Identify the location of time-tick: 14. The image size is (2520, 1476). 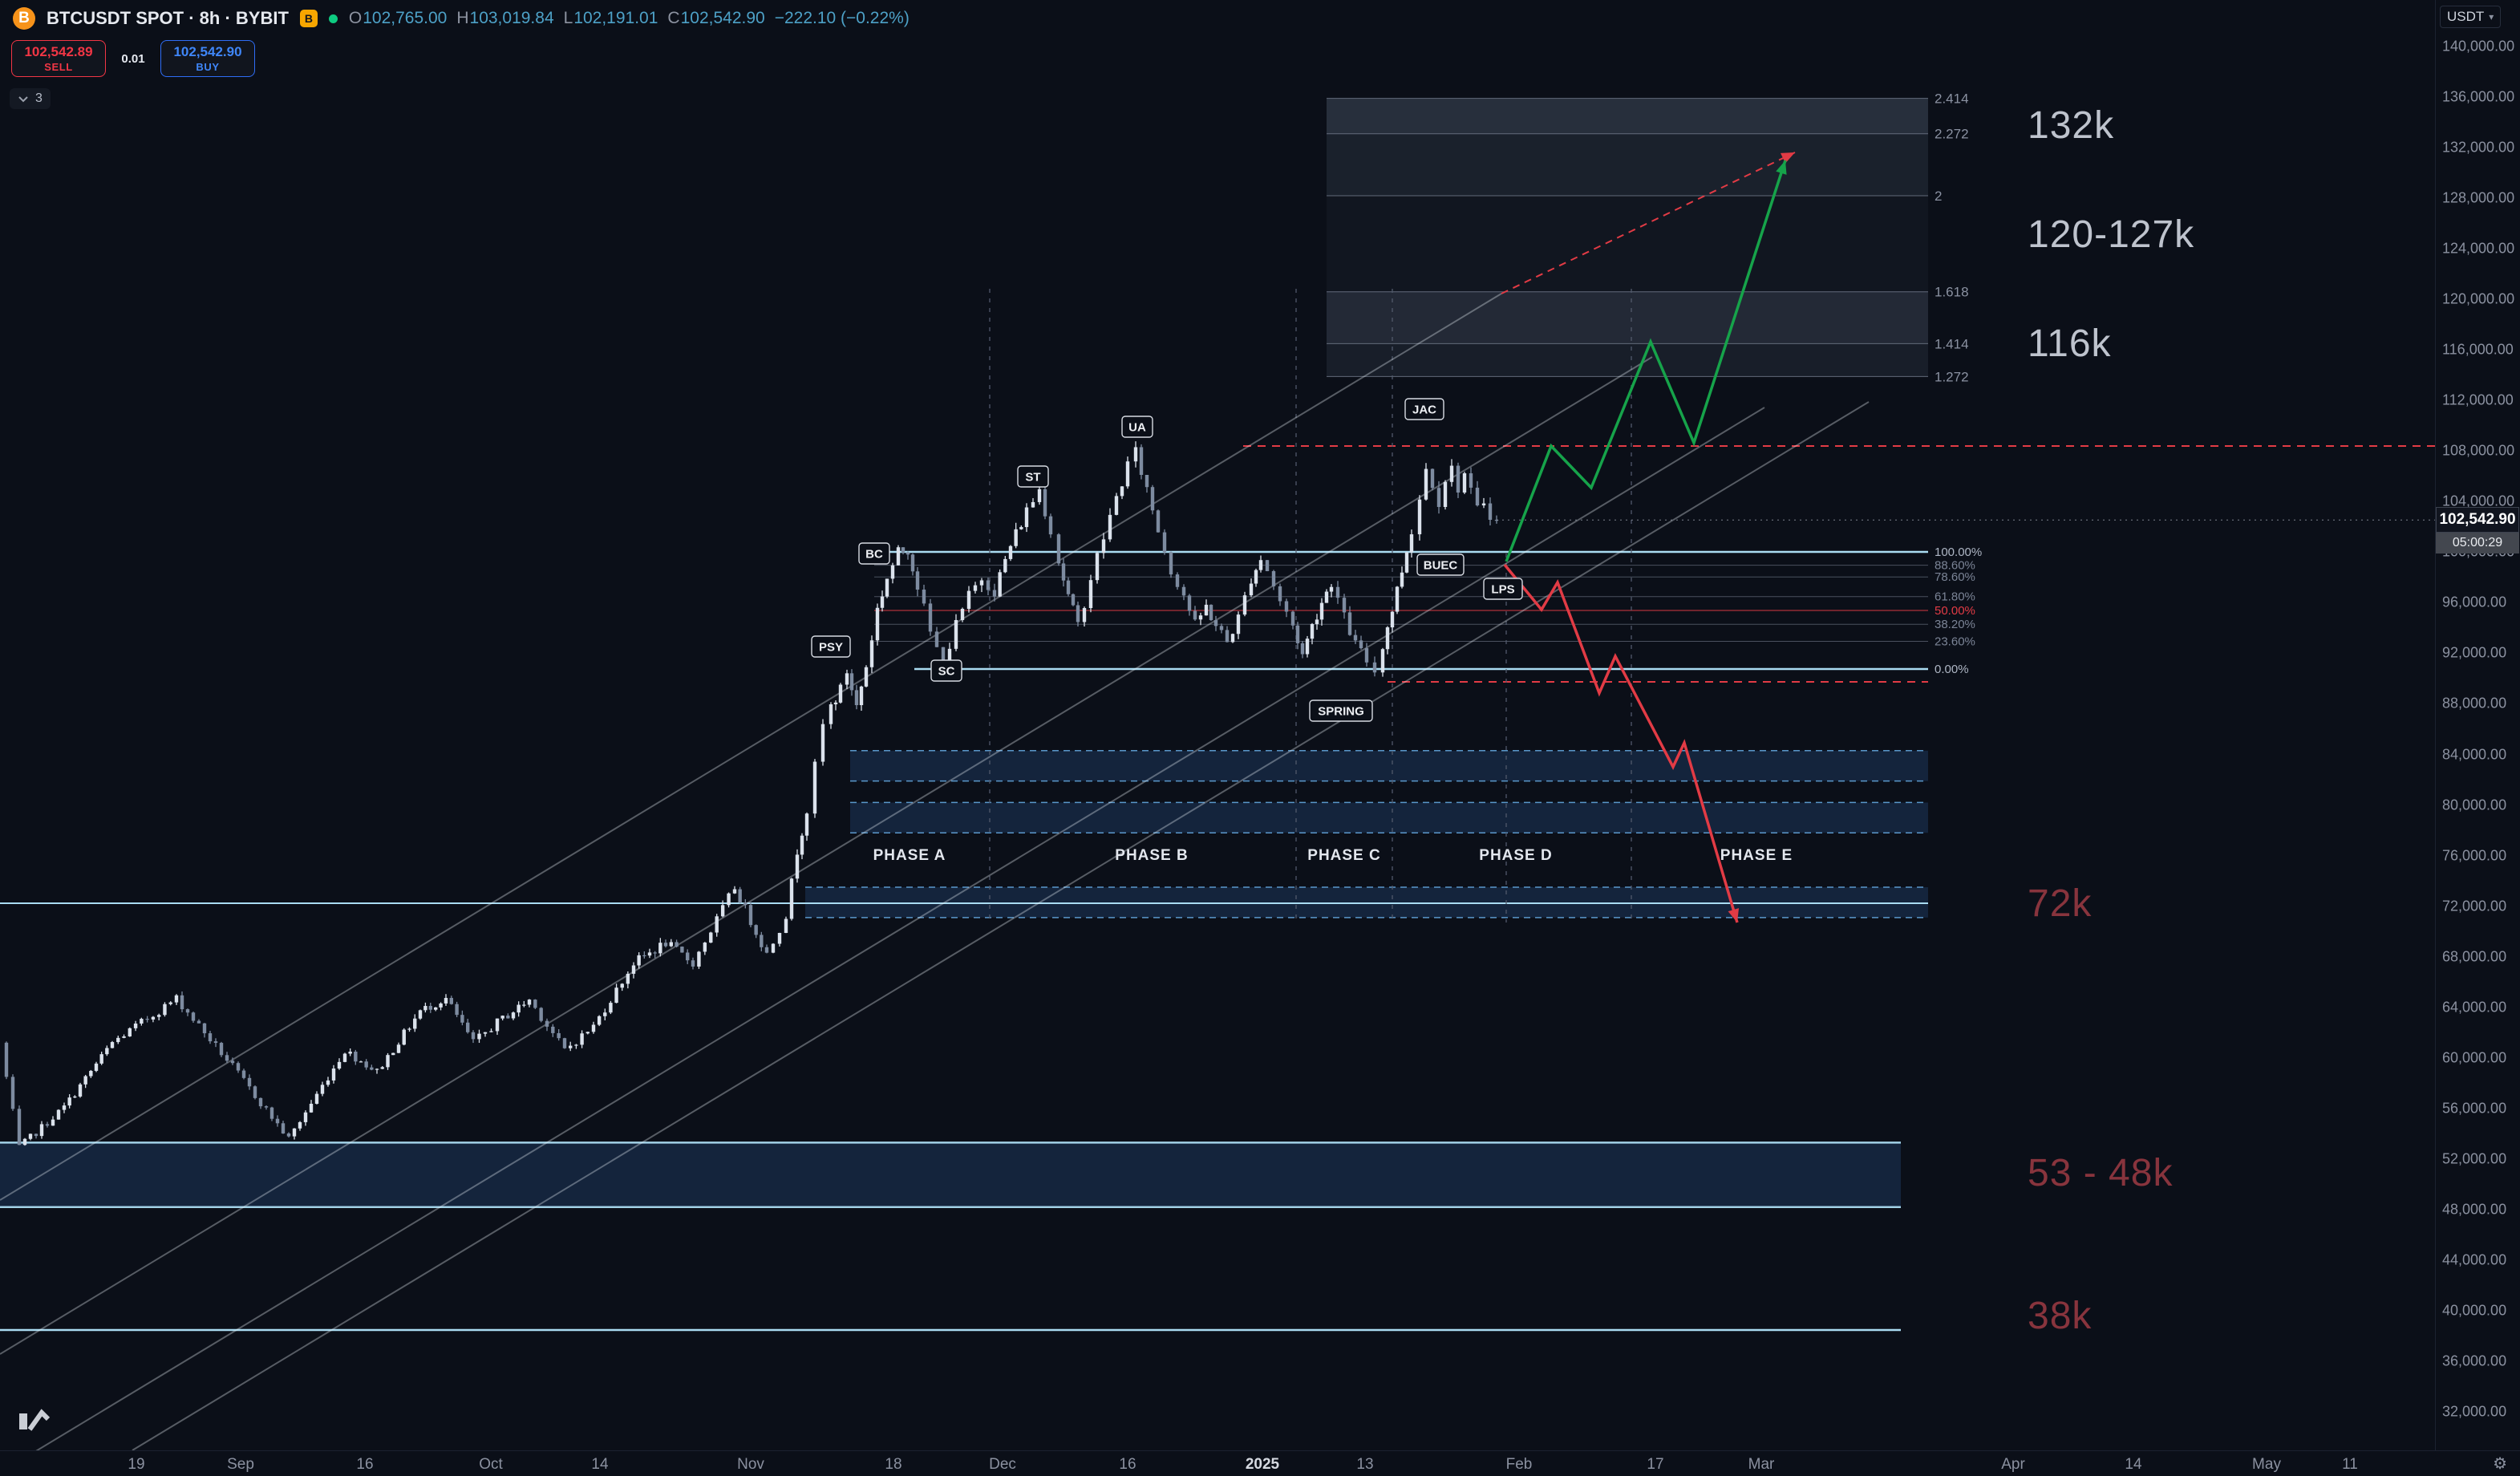
(2133, 1464).